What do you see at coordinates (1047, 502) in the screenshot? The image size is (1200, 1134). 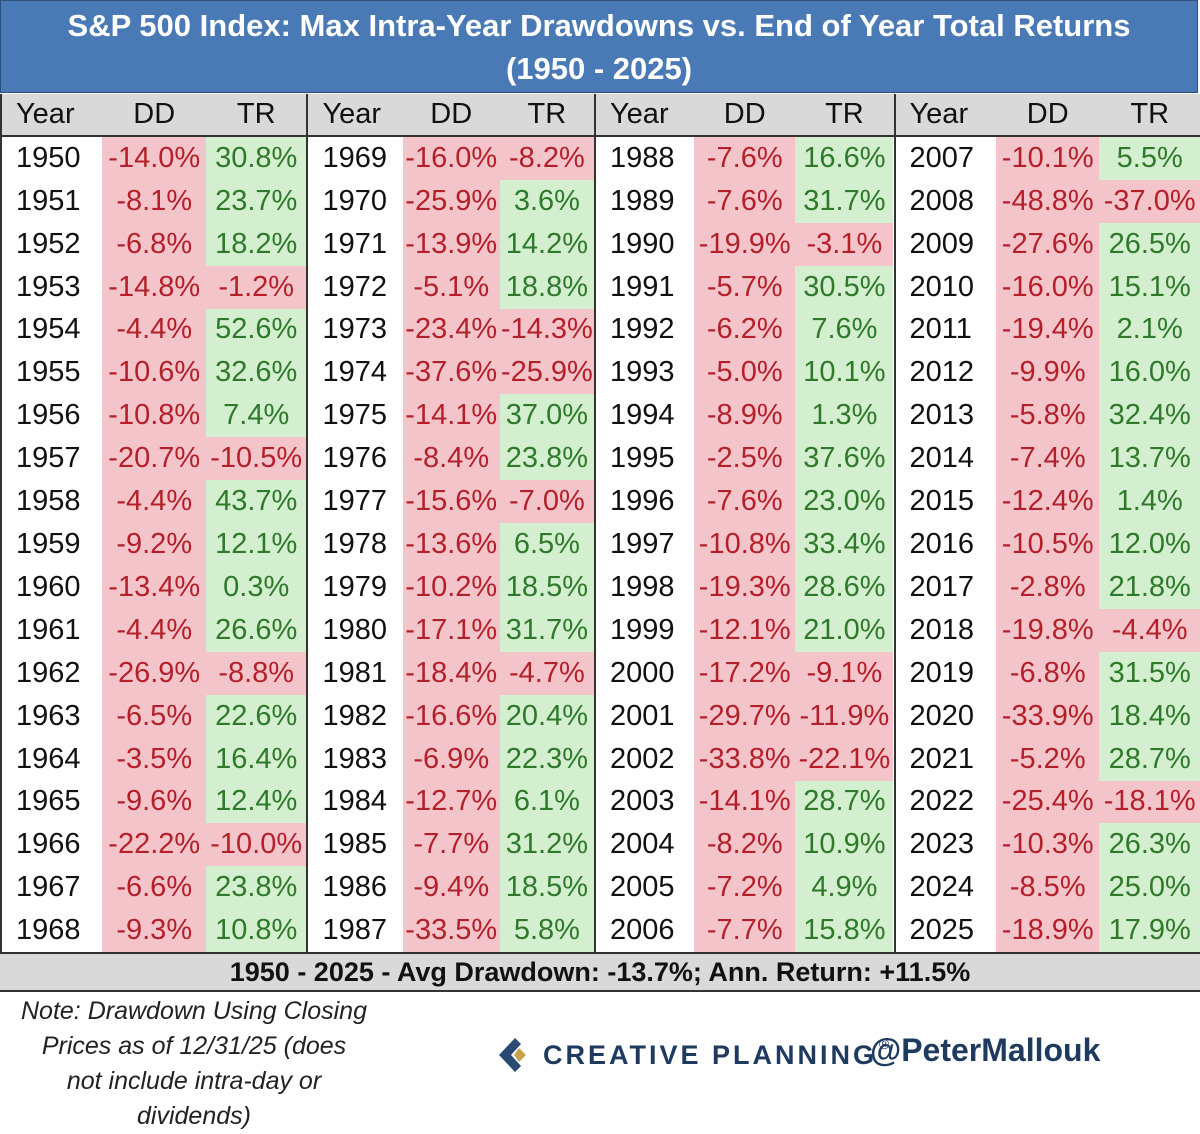 I see `drawdown-cell: -12.4%` at bounding box center [1047, 502].